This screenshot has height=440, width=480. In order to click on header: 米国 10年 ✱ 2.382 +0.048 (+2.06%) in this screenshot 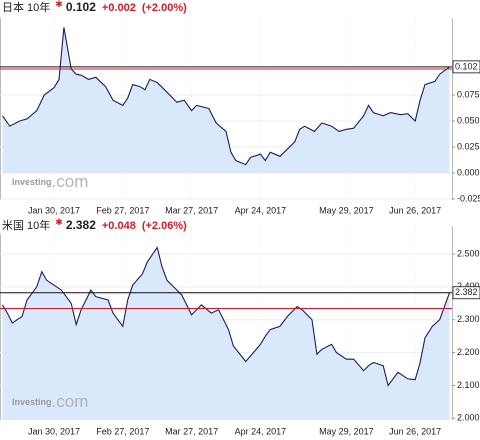, I will do `click(94, 224)`.